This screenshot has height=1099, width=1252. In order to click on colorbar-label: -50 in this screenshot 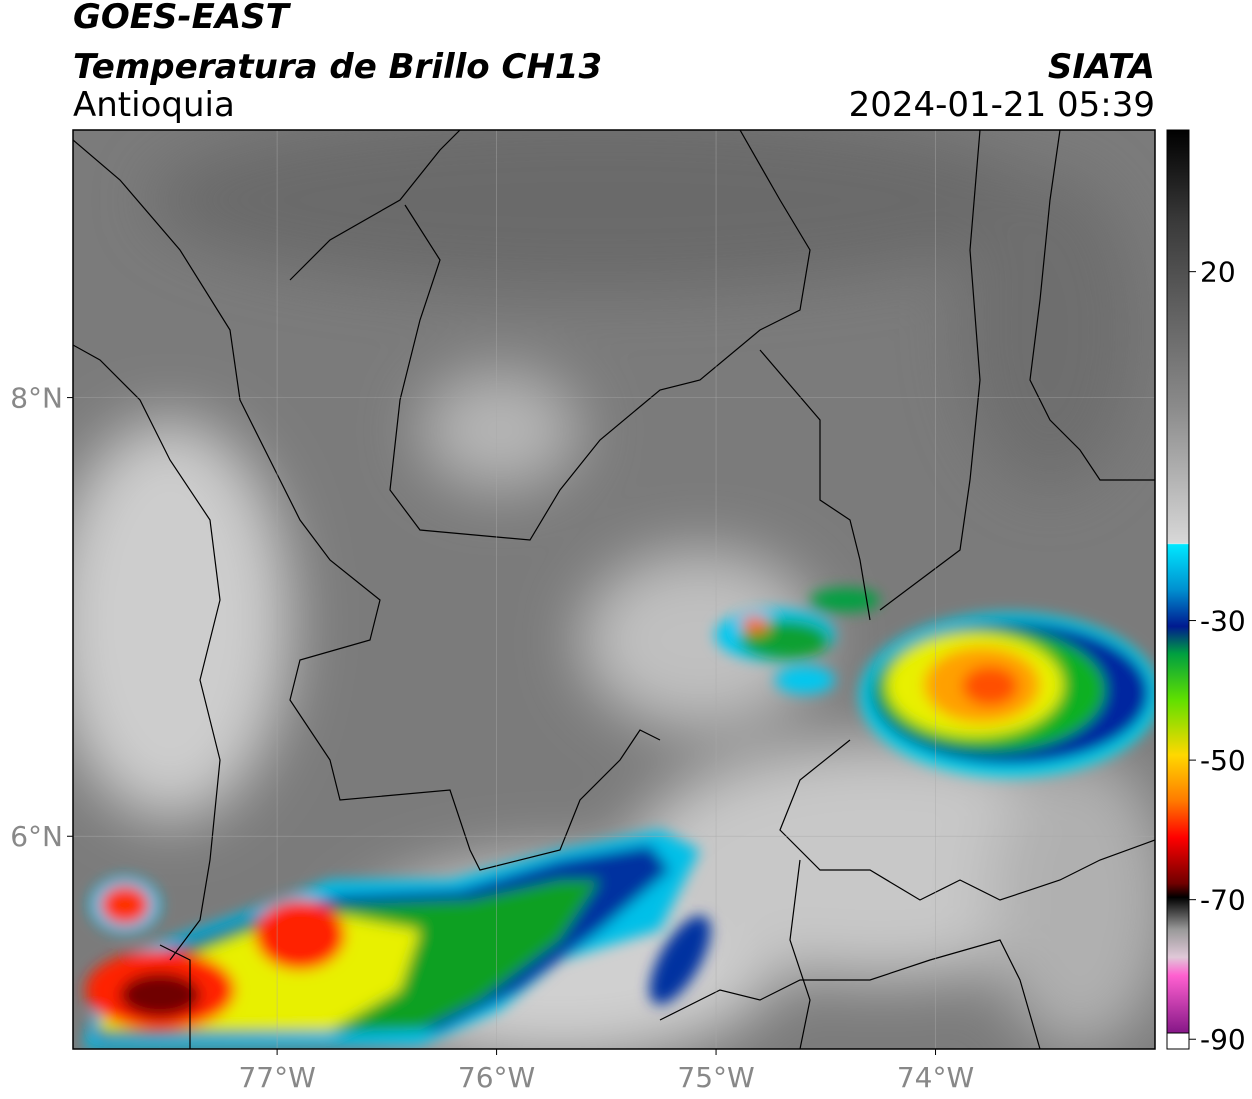, I will do `click(1223, 760)`.